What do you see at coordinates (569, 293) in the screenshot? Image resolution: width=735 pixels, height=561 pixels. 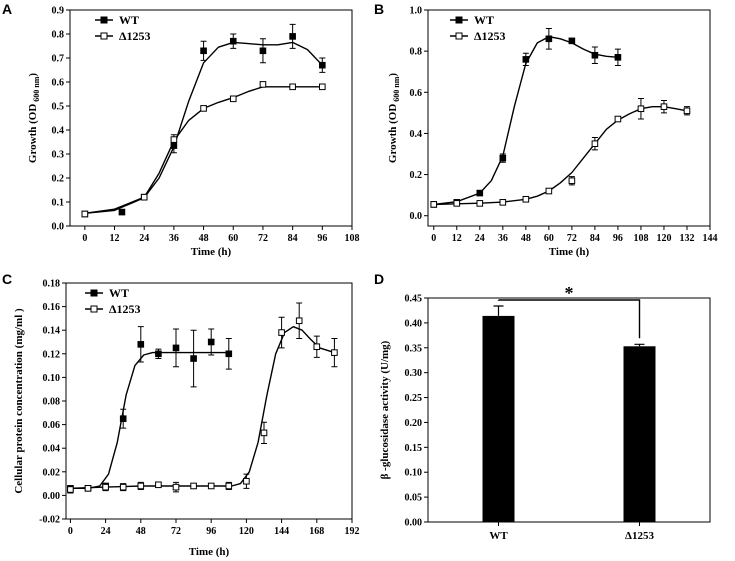 I see `significance-star: *` at bounding box center [569, 293].